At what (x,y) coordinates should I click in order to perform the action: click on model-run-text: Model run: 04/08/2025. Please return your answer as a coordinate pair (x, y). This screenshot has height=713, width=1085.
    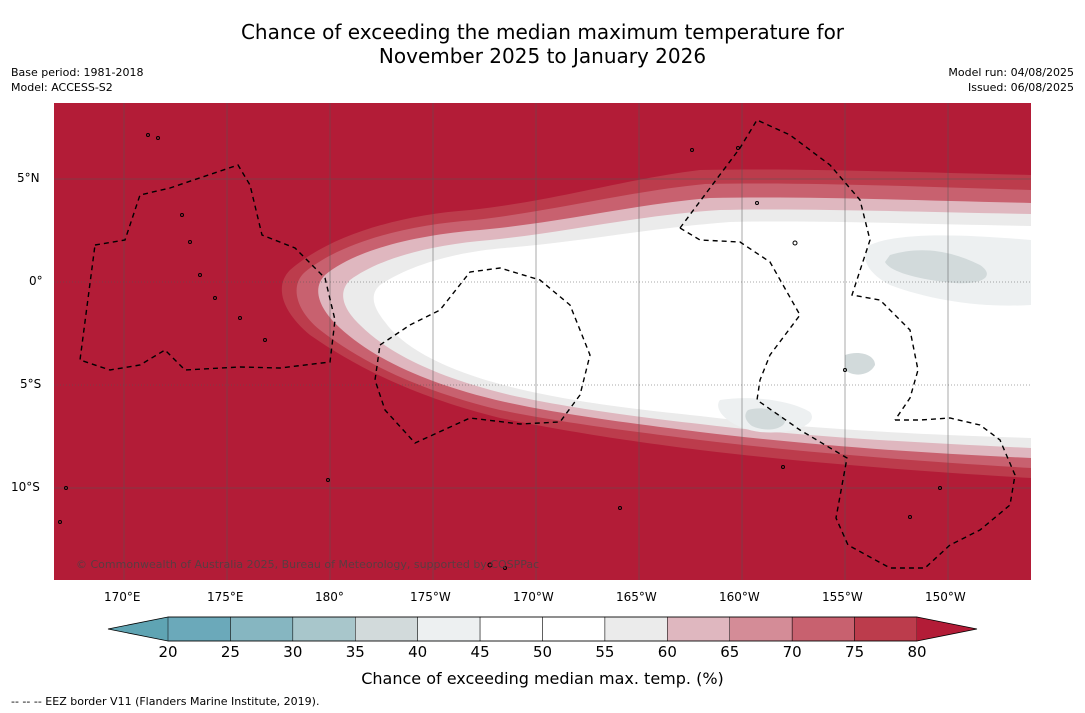
    Looking at the image, I should click on (1011, 72).